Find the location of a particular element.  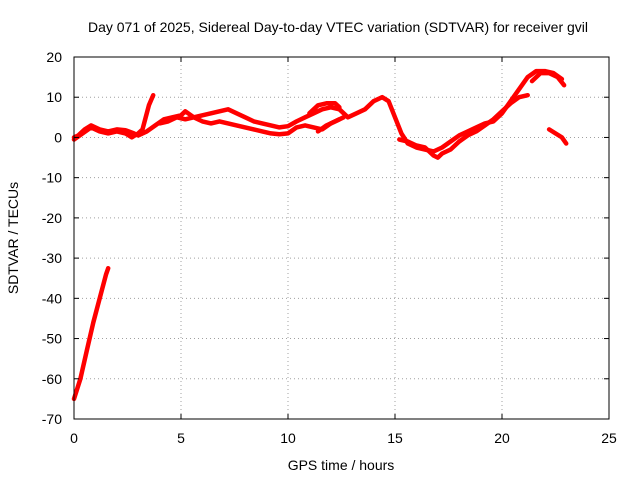

y-tick-label: -40 is located at coordinates (52, 298).